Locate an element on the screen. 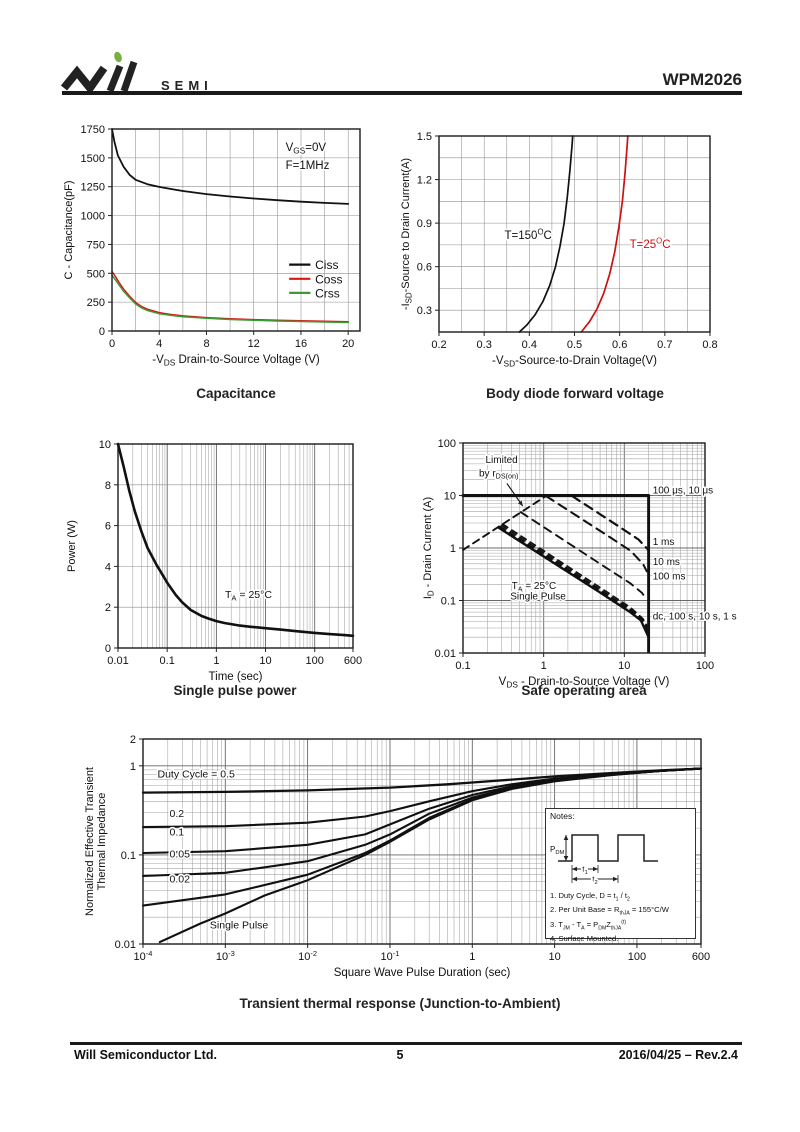  series-10s is located at coordinates (574, 577).